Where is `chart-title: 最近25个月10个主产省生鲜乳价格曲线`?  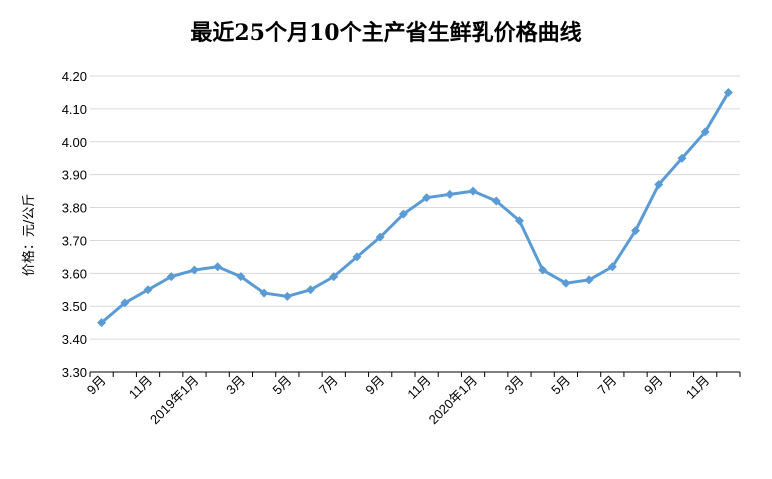 chart-title: 最近25个月10个主产省生鲜乳价格曲线 is located at coordinates (385, 33).